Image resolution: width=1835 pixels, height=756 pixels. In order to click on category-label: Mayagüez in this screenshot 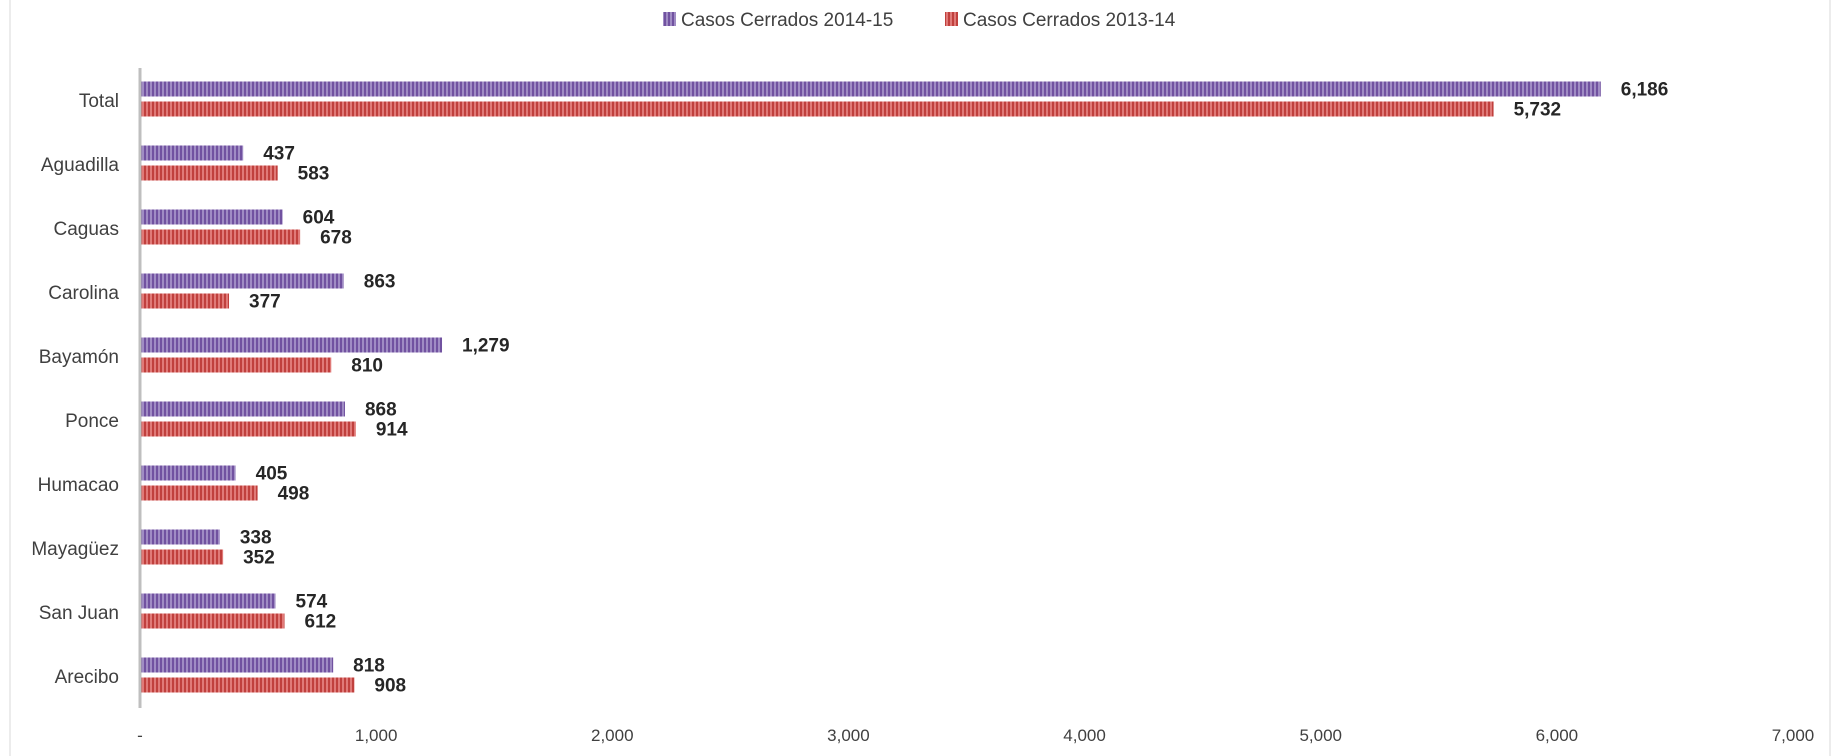, I will do `click(75, 549)`.